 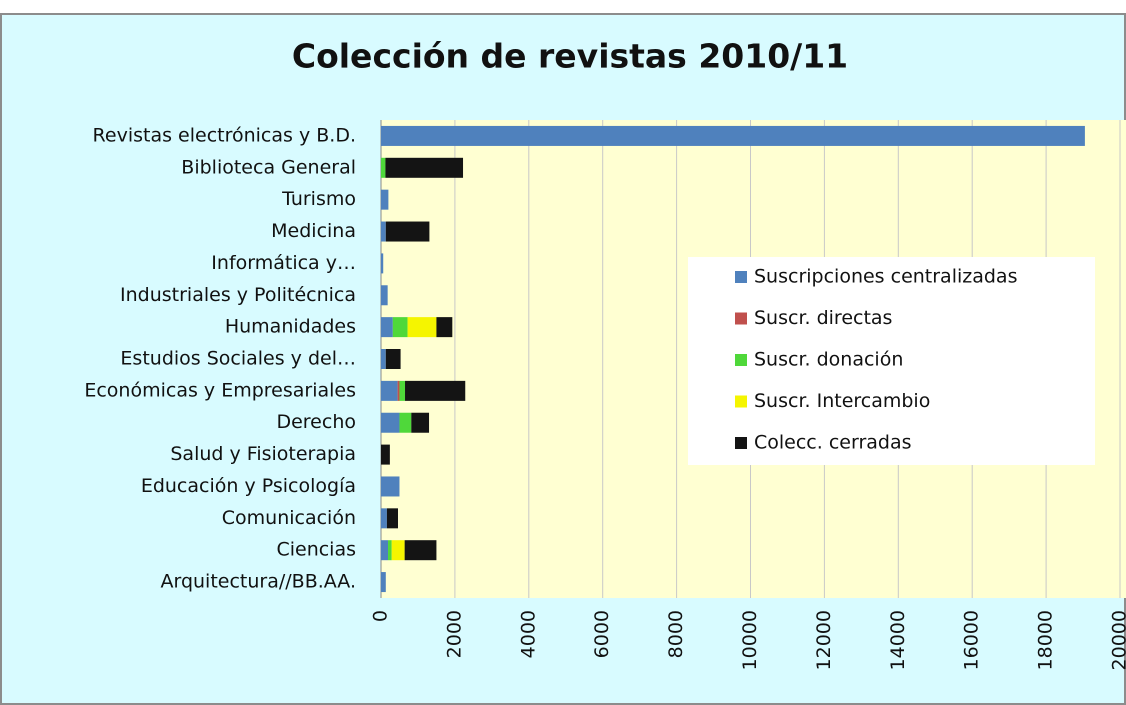 I want to click on x-tick-label: 12000, so click(x=824, y=640).